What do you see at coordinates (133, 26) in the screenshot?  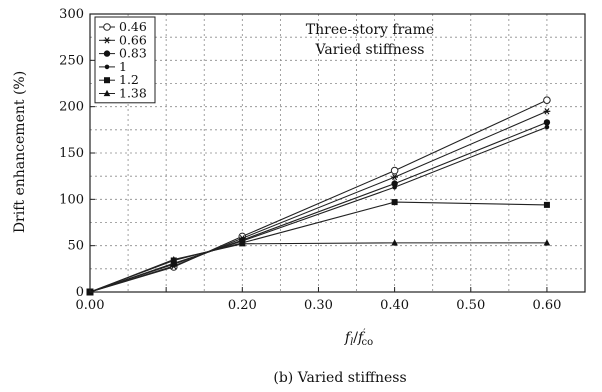 I see `legend-label: 0.46` at bounding box center [133, 26].